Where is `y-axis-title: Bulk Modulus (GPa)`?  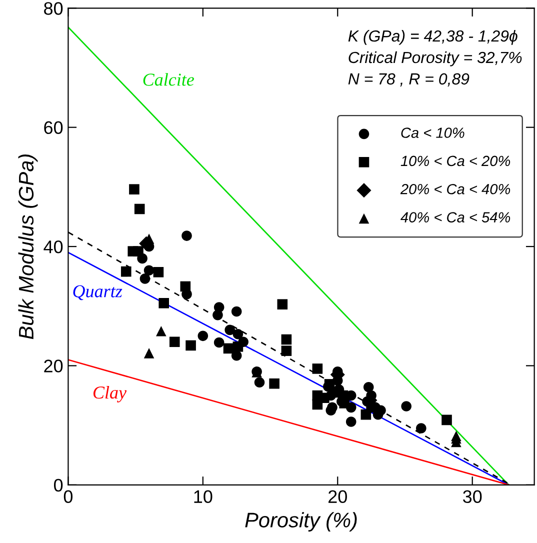 y-axis-title: Bulk Modulus (GPa) is located at coordinates (28, 247).